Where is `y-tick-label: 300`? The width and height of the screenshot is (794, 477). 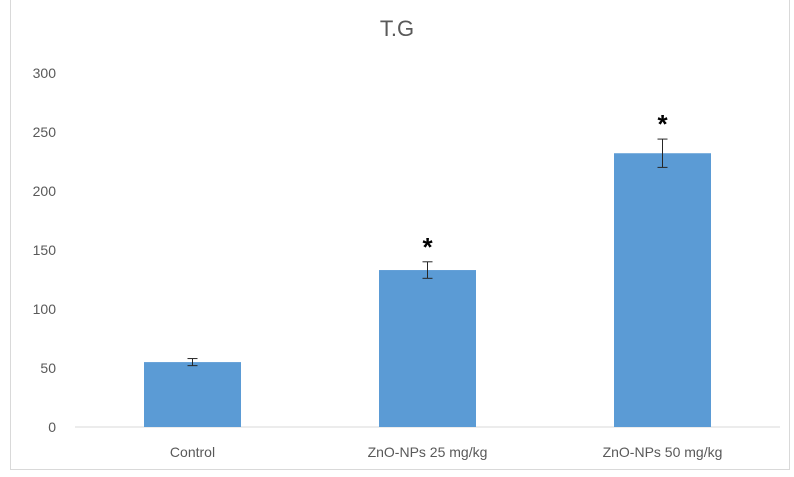 y-tick-label: 300 is located at coordinates (45, 73).